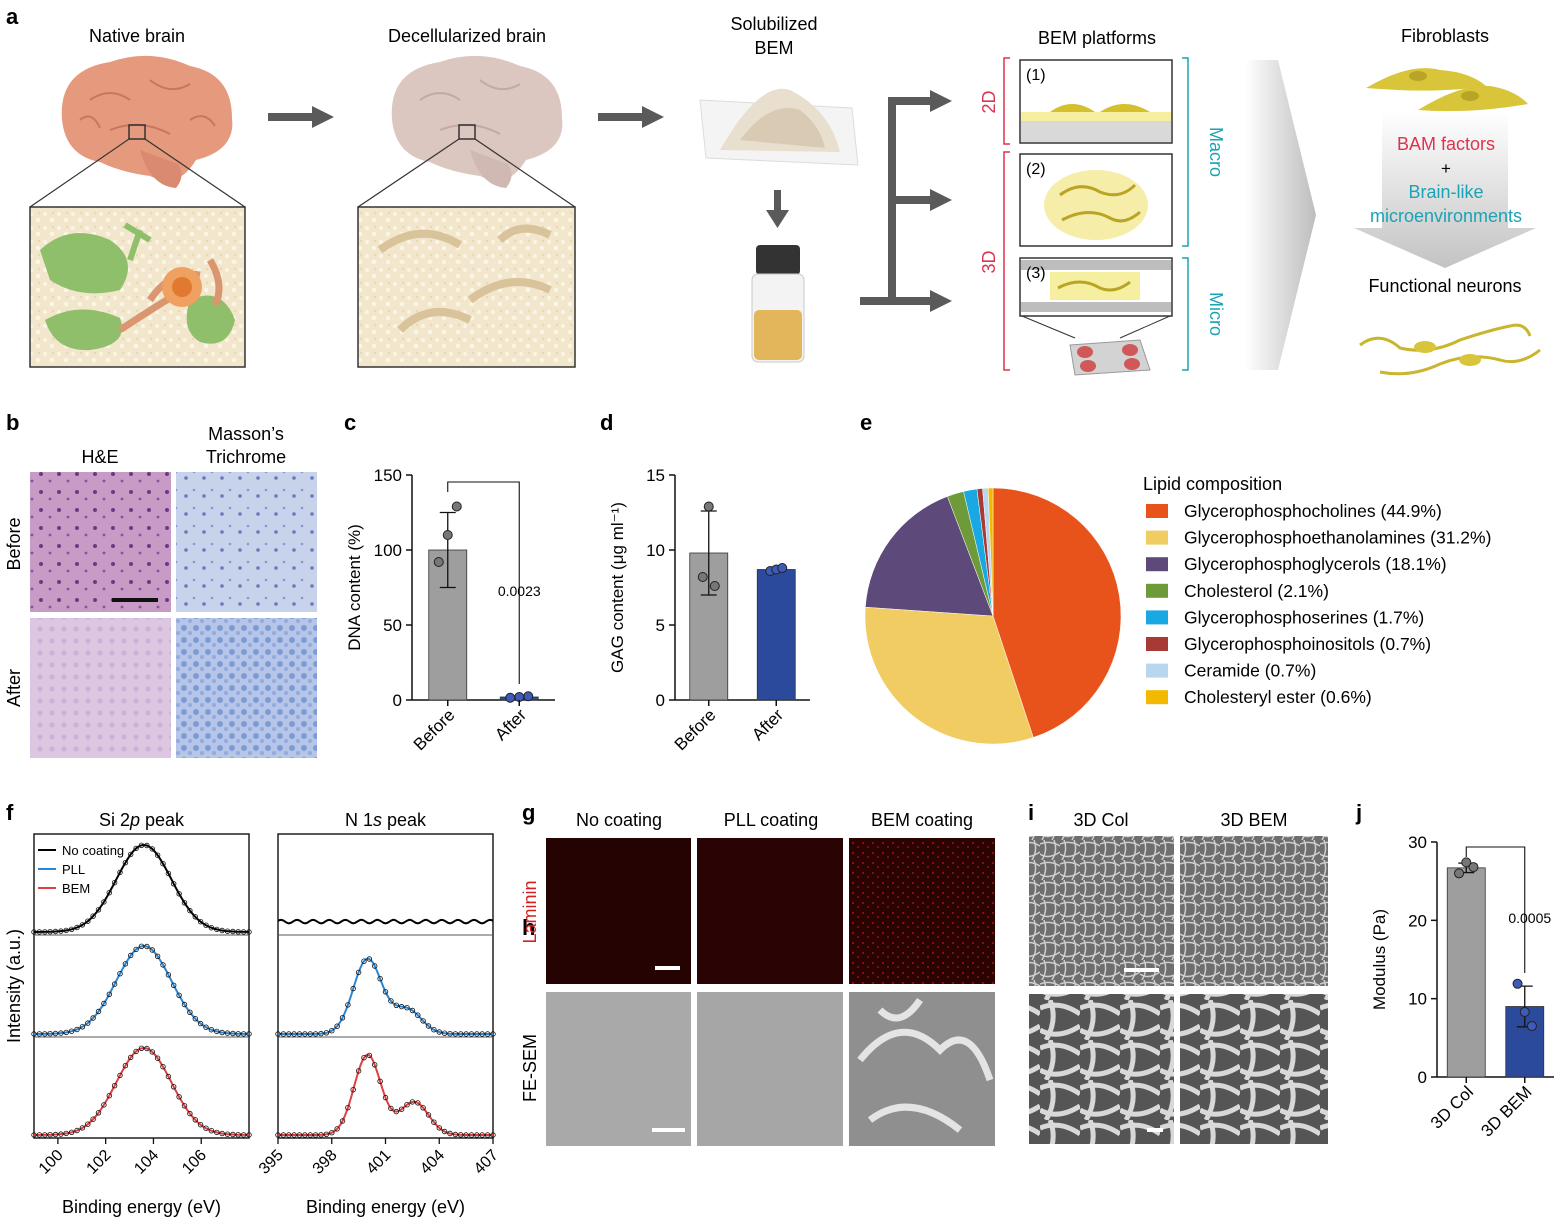 The image size is (1556, 1223). What do you see at coordinates (93, 850) in the screenshot?
I see `legend-entry: No coating` at bounding box center [93, 850].